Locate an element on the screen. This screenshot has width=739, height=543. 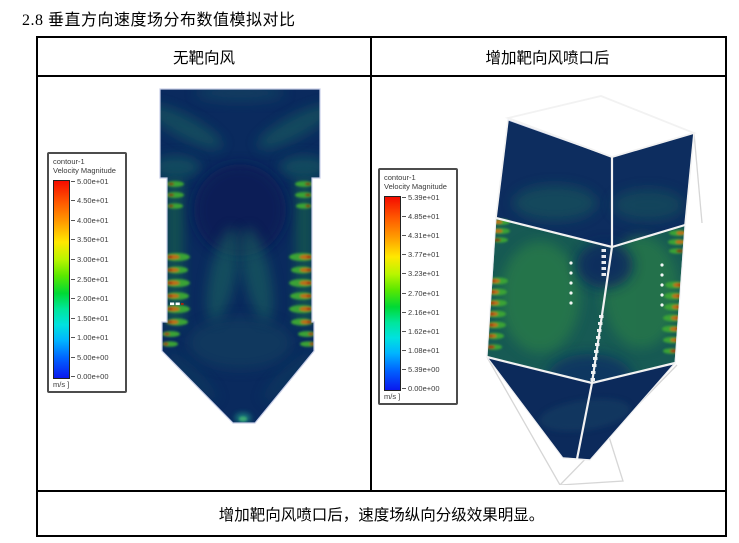
cfd-contour-no-targeted-air is located at coordinates (240, 256).